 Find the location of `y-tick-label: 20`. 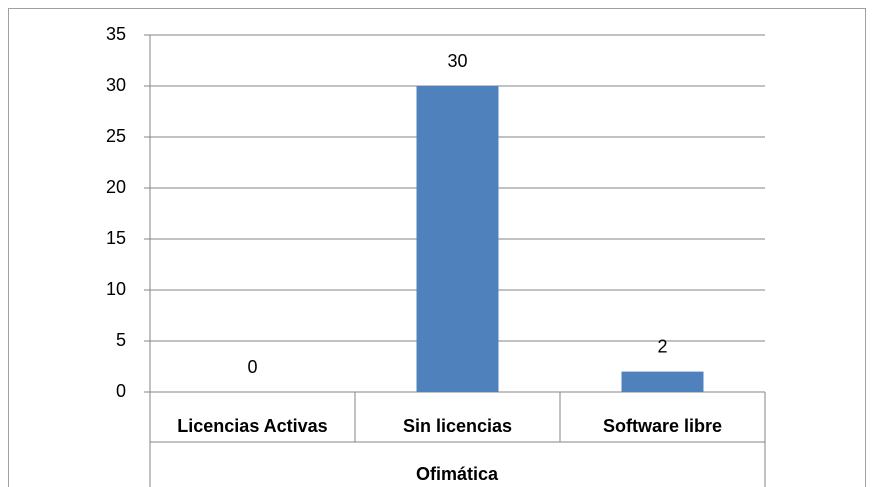

y-tick-label: 20 is located at coordinates (116, 187).